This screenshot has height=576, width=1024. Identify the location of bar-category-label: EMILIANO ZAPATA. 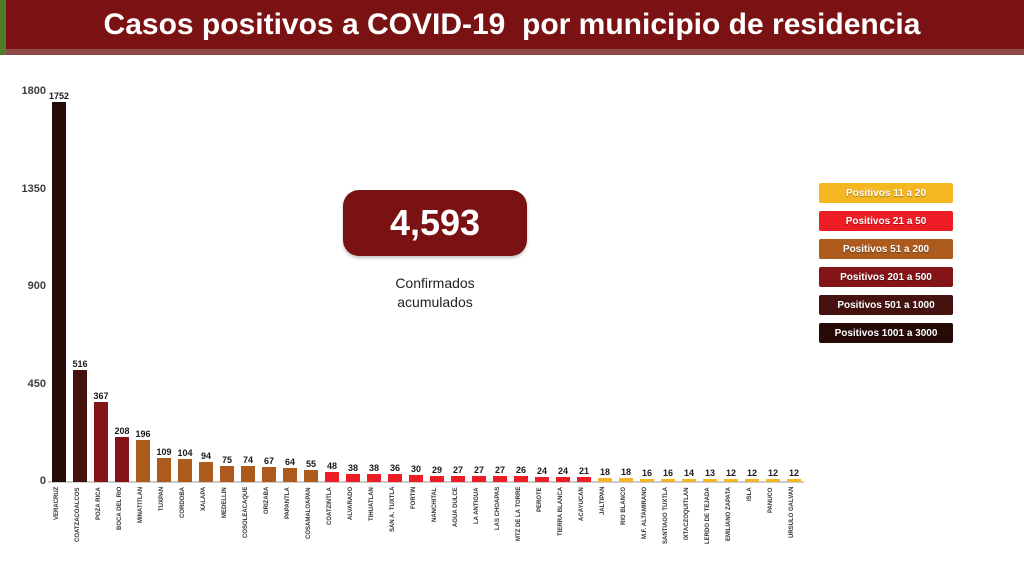
(729, 514).